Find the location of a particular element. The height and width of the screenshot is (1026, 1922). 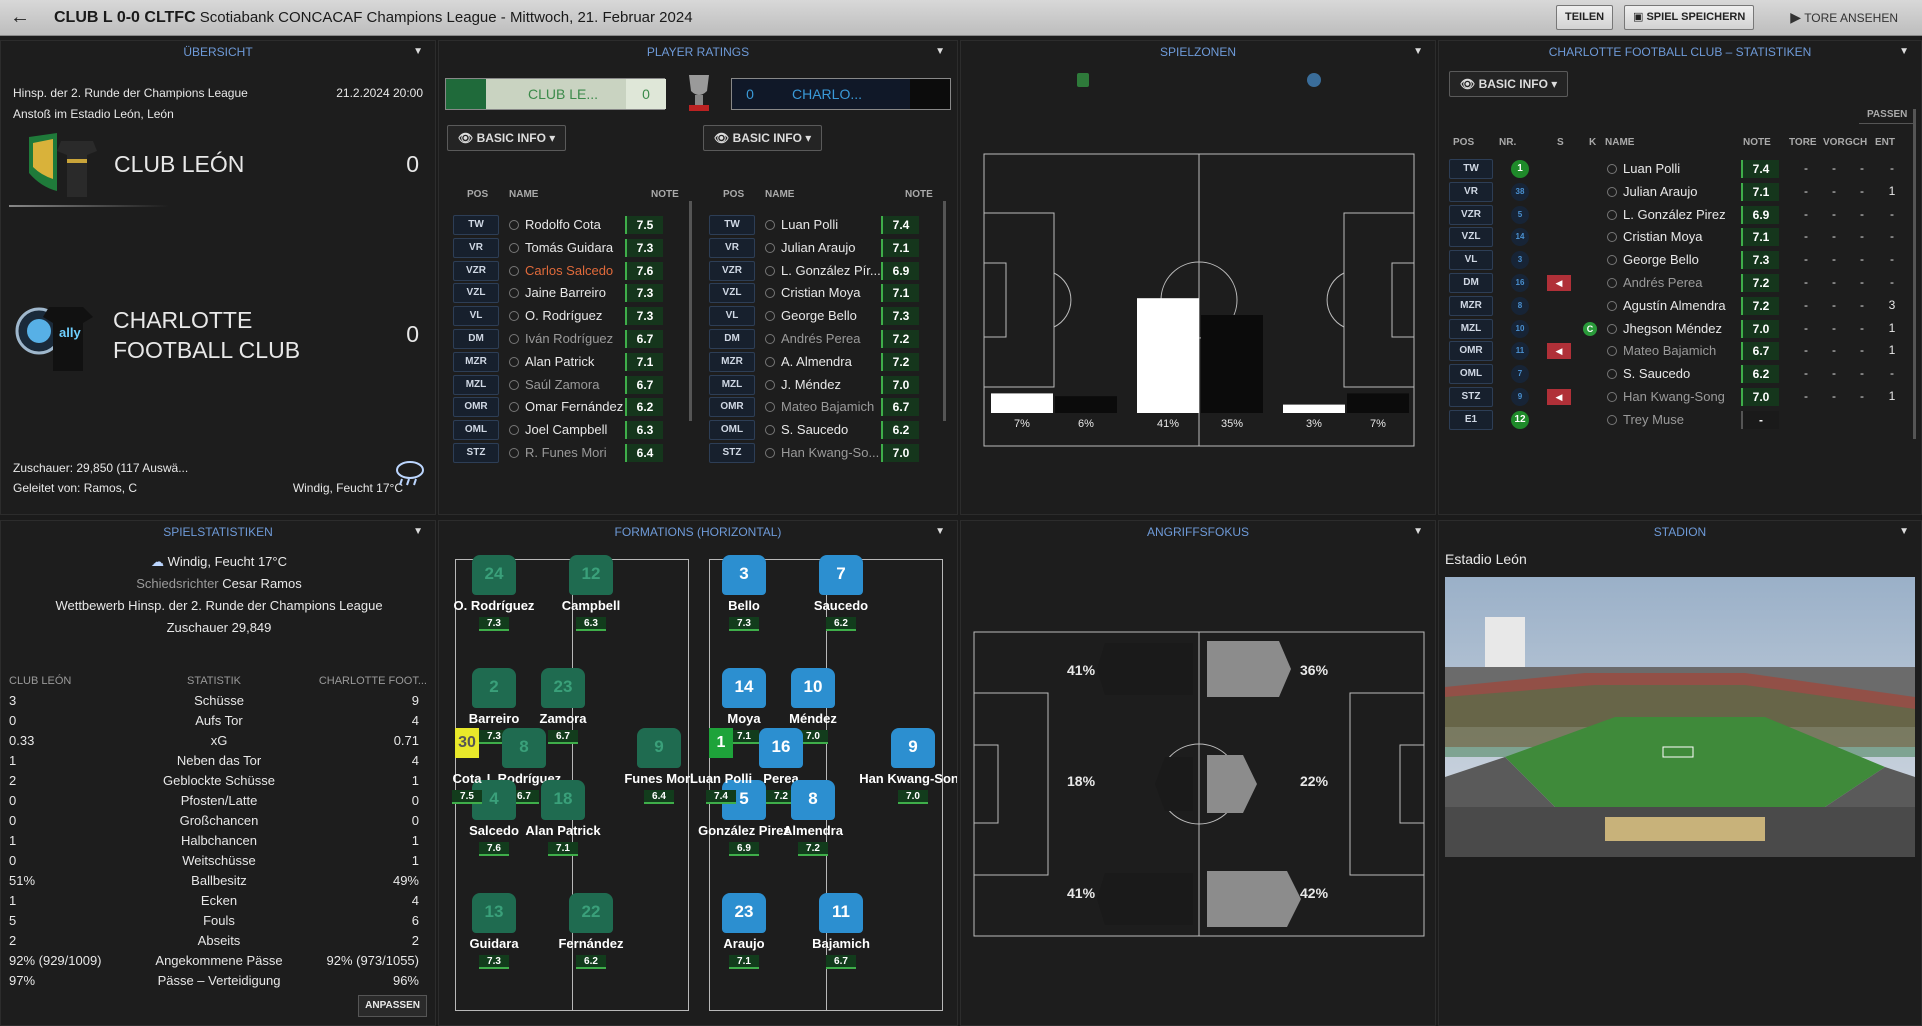

rating-row: VR Tomás Guidara 7.3 is located at coordinates (573, 247).